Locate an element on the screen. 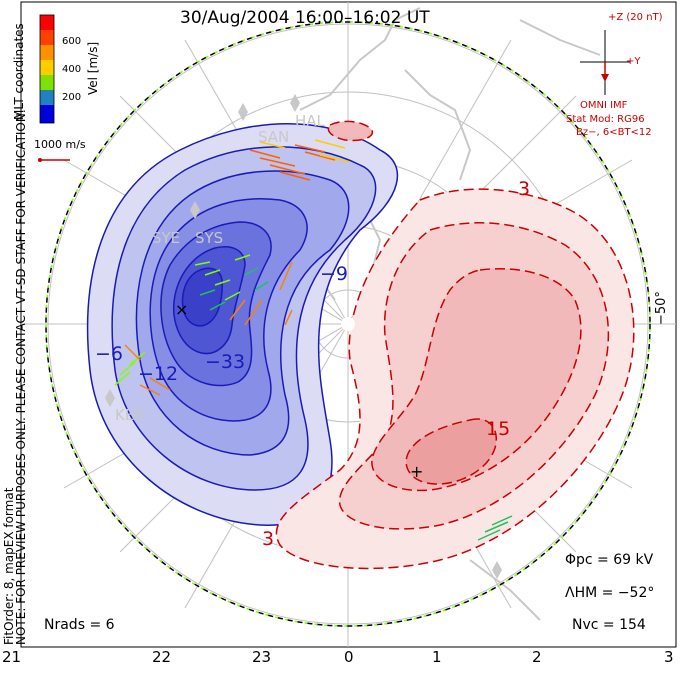  mlt-tick-3: 3 is located at coordinates (669, 657).